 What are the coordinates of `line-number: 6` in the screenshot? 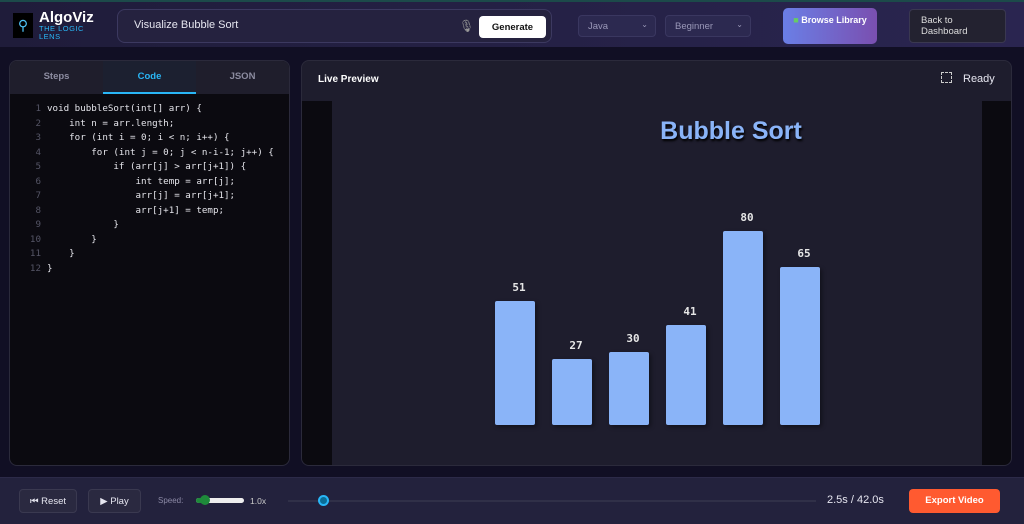 It's located at (38, 181).